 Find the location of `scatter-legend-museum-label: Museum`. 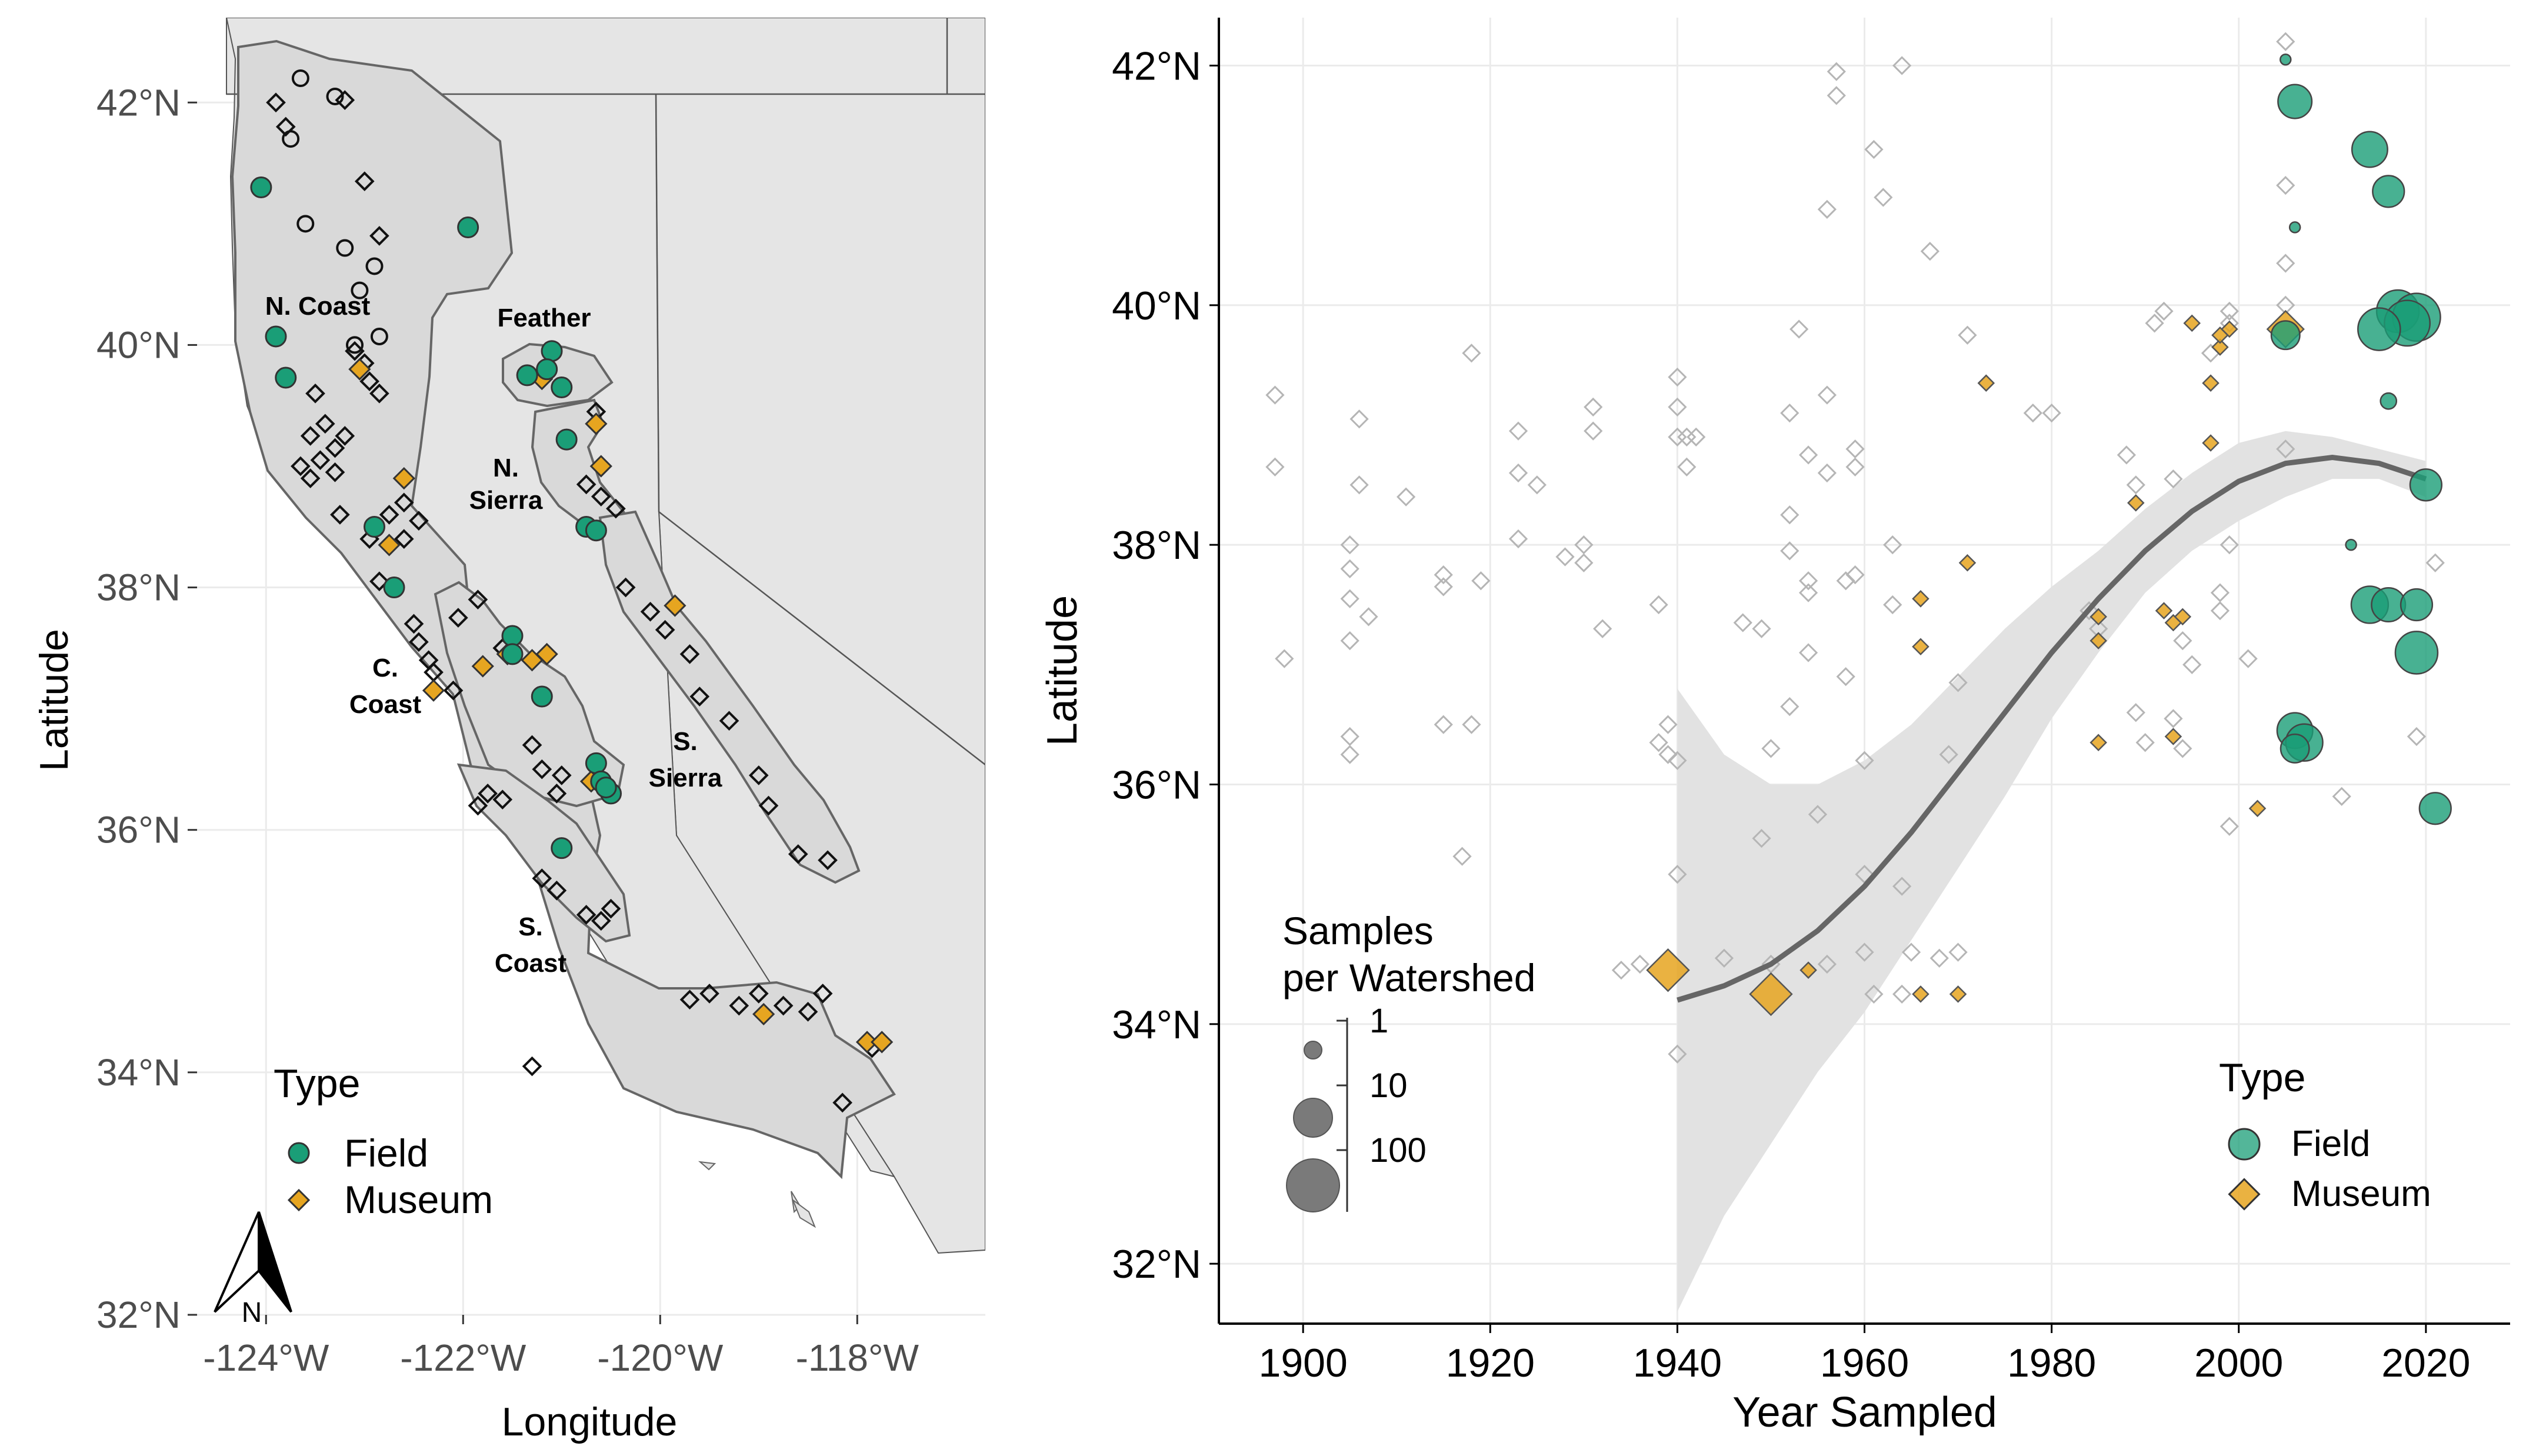

scatter-legend-museum-label: Museum is located at coordinates (2361, 1194).